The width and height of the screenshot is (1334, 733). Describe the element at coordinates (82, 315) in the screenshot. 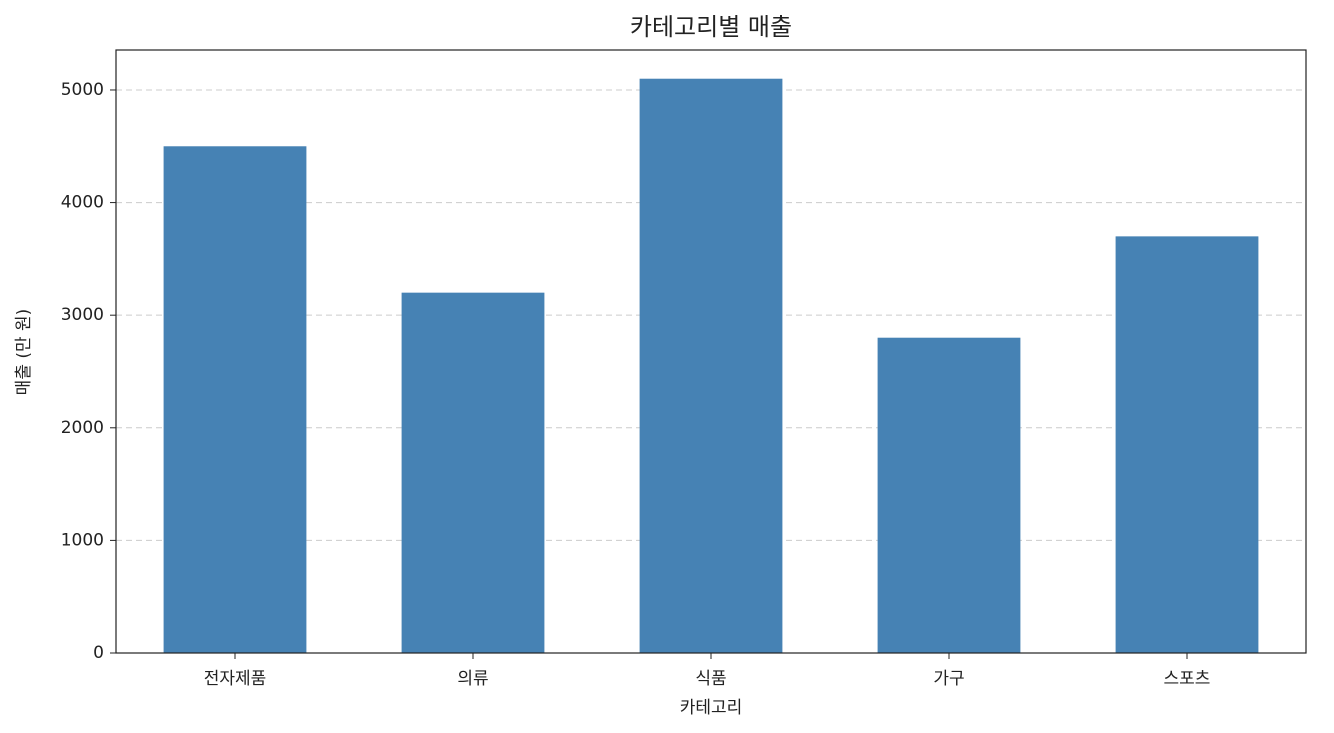

I see `y-tick-label: 3000` at that location.